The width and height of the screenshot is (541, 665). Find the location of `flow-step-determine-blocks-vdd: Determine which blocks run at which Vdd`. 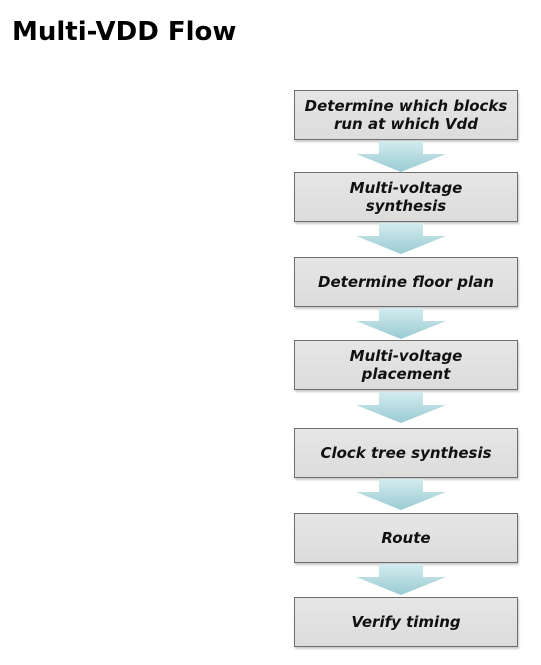

flow-step-determine-blocks-vdd: Determine which blocks run at which Vdd is located at coordinates (406, 115).